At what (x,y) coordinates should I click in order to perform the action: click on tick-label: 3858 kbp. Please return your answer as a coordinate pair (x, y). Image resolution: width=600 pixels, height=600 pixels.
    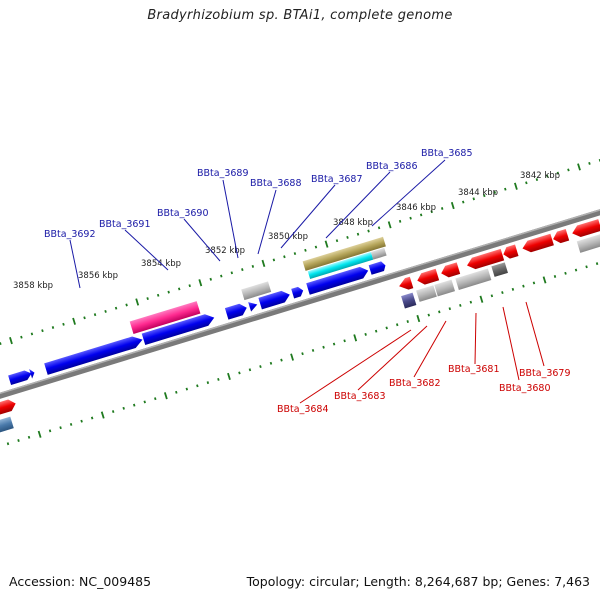
    Looking at the image, I should click on (33, 286).